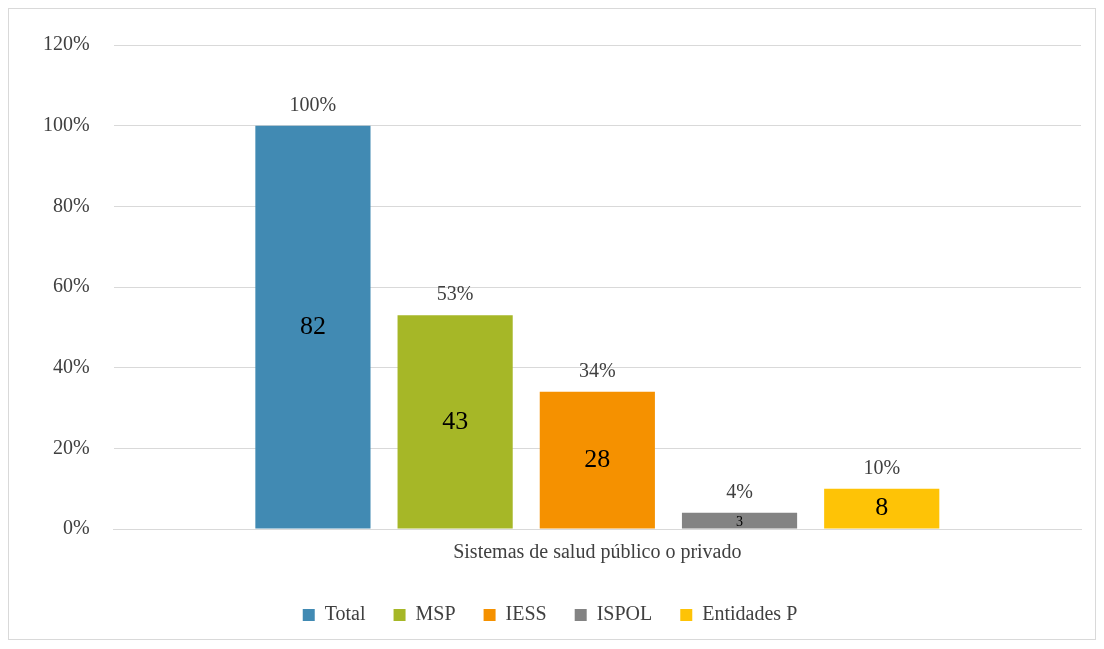 This screenshot has width=1104, height=649. Describe the element at coordinates (313, 103) in the screenshot. I see `data-label: 100%` at that location.